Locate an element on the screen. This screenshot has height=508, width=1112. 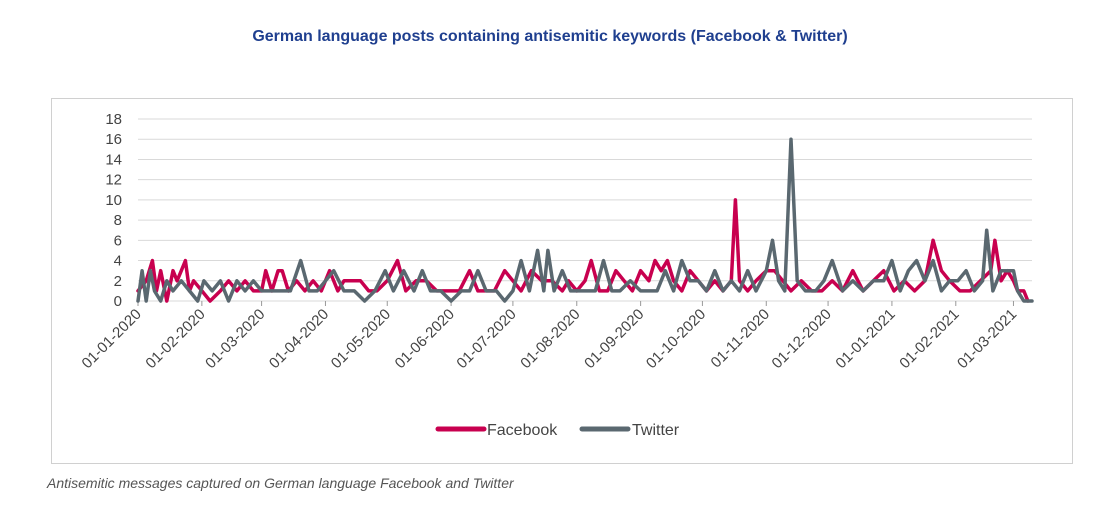
y-axis-ticks: 0 2 4 6 8 10 12 14 16 18 is located at coordinates (113, 210).